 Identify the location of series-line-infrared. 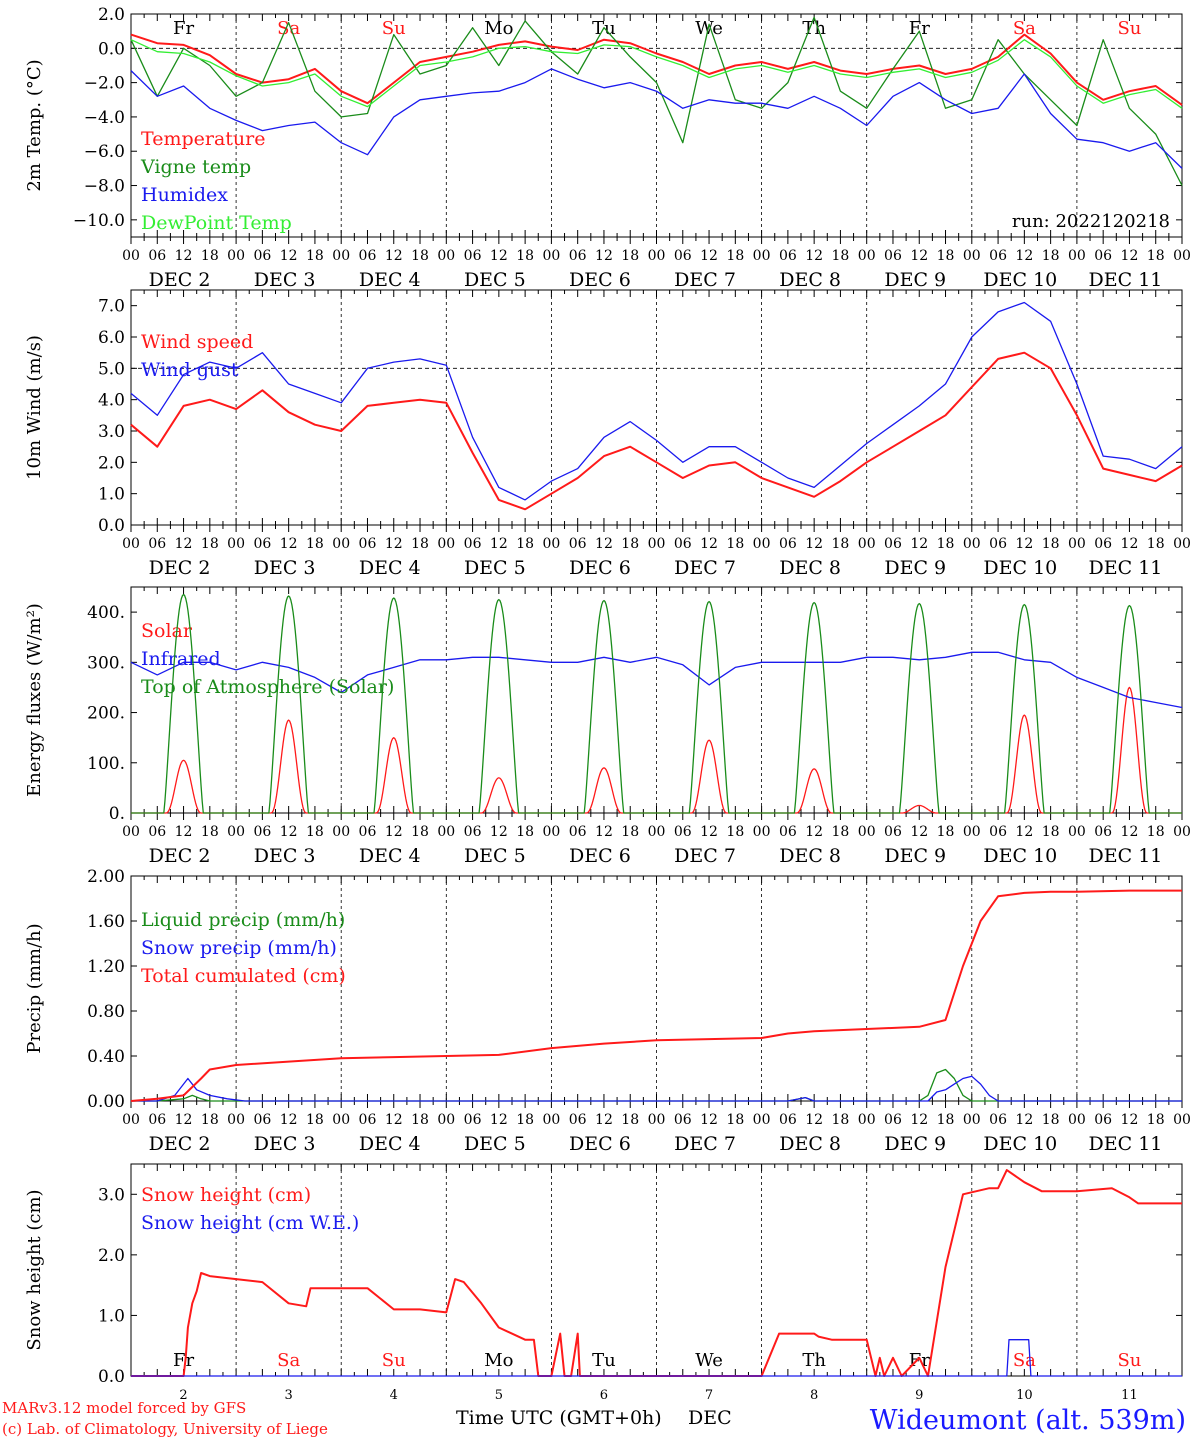
(656, 680).